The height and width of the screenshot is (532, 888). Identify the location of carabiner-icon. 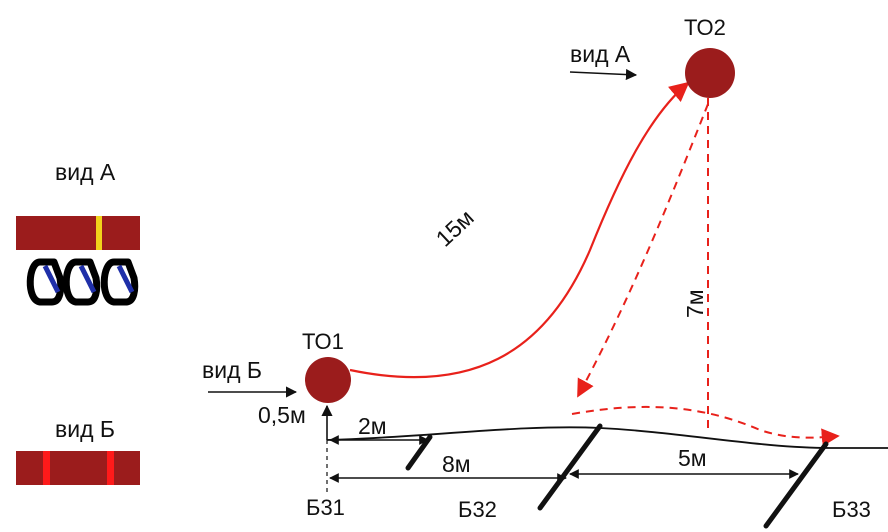
(82, 282).